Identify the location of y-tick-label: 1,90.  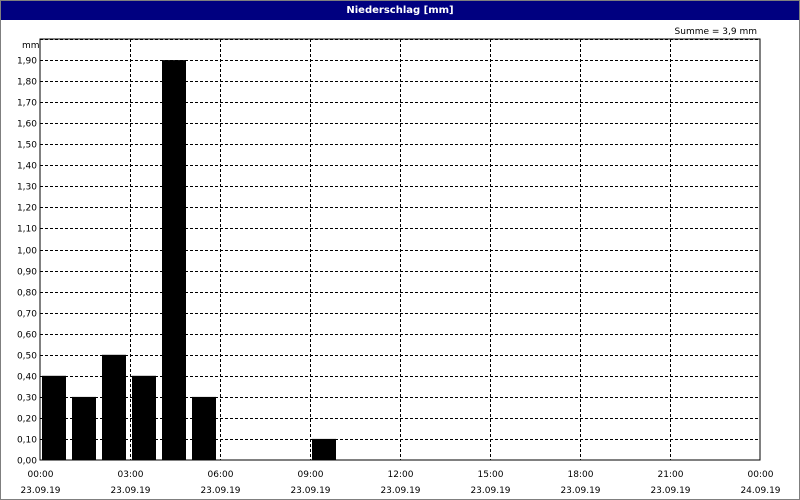
(27, 62).